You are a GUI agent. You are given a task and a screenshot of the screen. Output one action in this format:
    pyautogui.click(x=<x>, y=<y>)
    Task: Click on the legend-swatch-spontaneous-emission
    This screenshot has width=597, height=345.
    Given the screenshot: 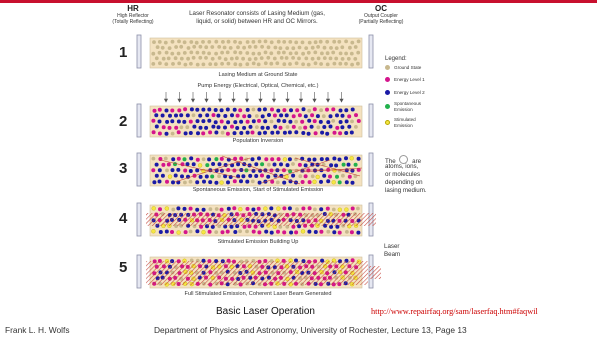 What is the action you would take?
    pyautogui.click(x=387, y=106)
    